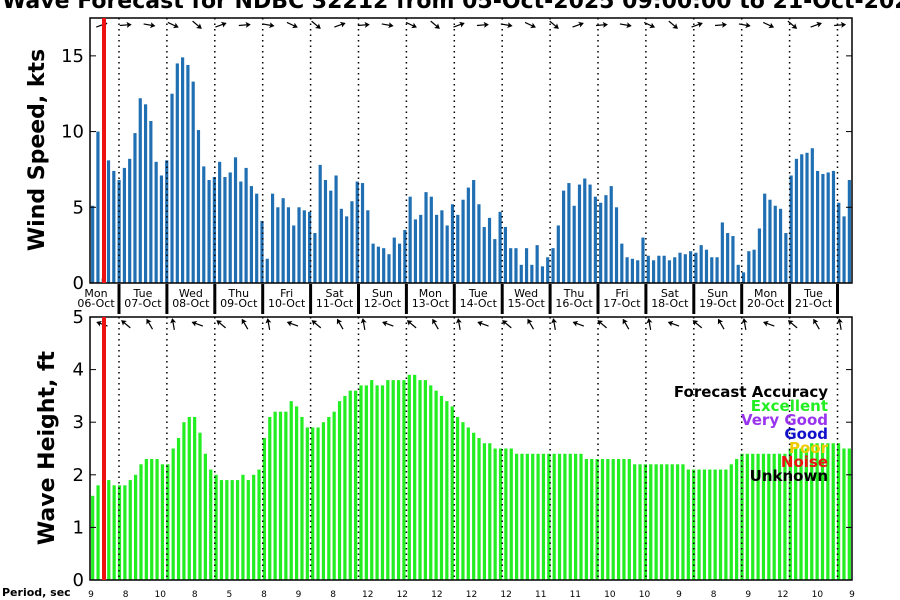 The height and width of the screenshot is (600, 900). I want to click on day-date: 09-Oct, so click(239, 303).